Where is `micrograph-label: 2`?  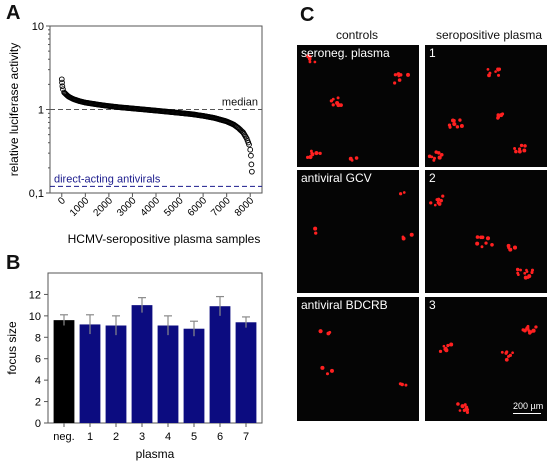 micrograph-label: 2 is located at coordinates (432, 178).